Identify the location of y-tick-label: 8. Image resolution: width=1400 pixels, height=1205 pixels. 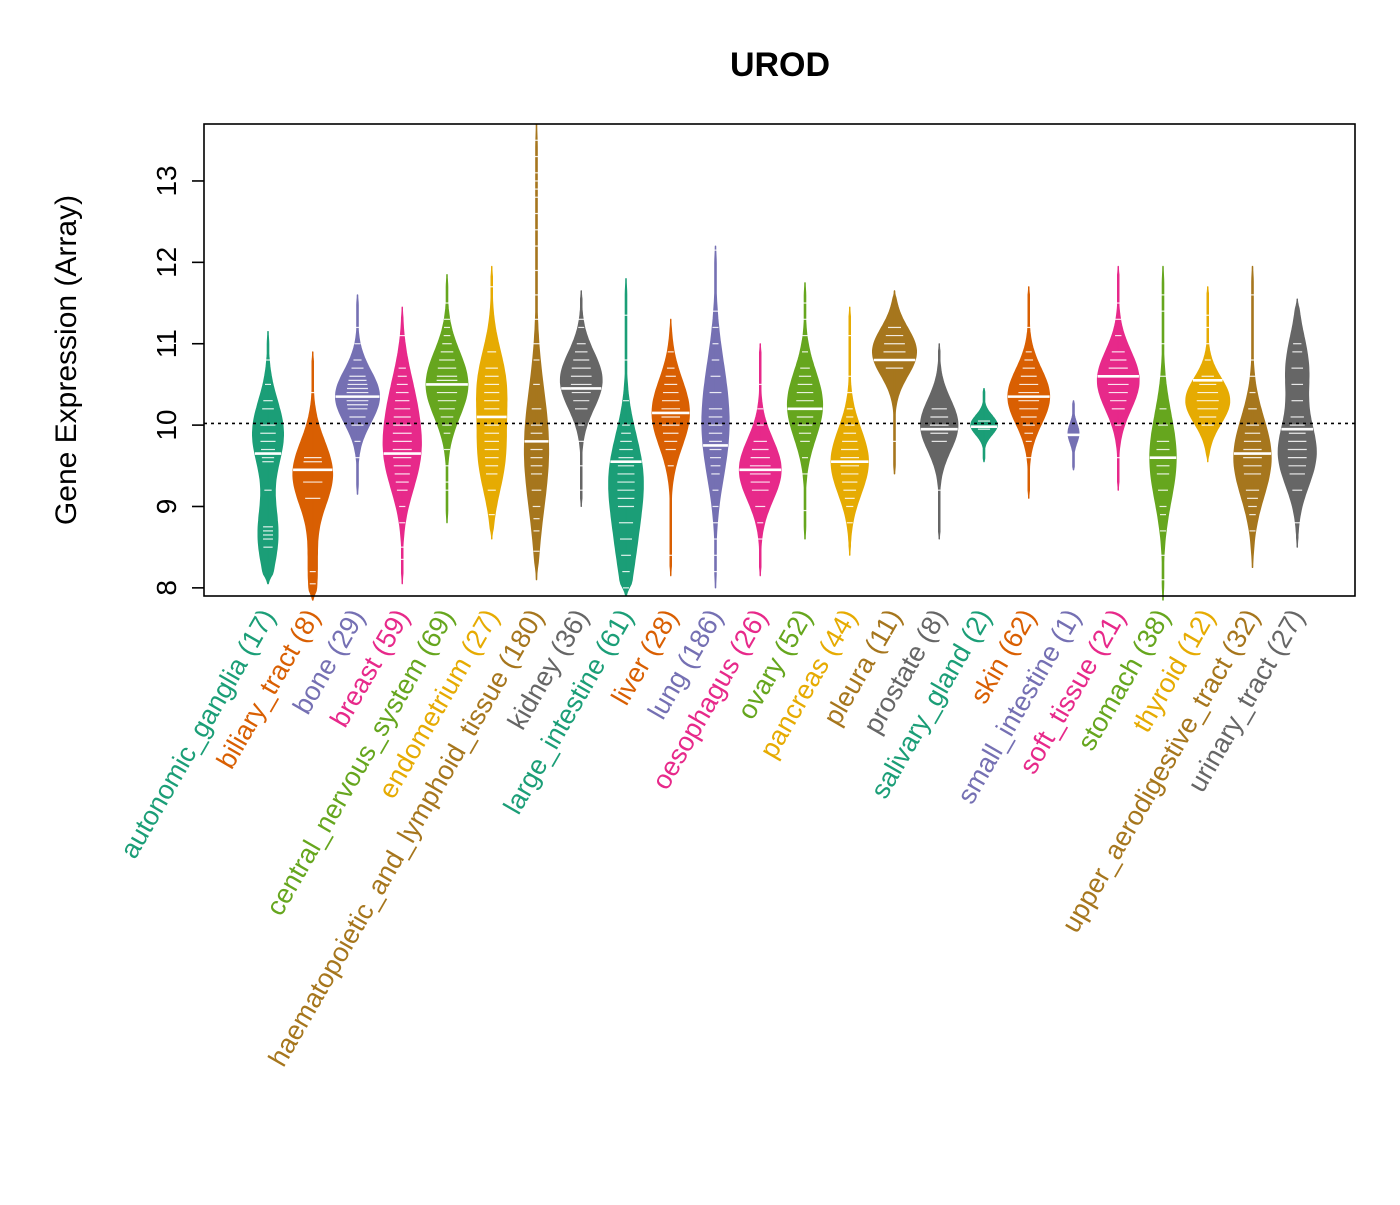
(166, 588).